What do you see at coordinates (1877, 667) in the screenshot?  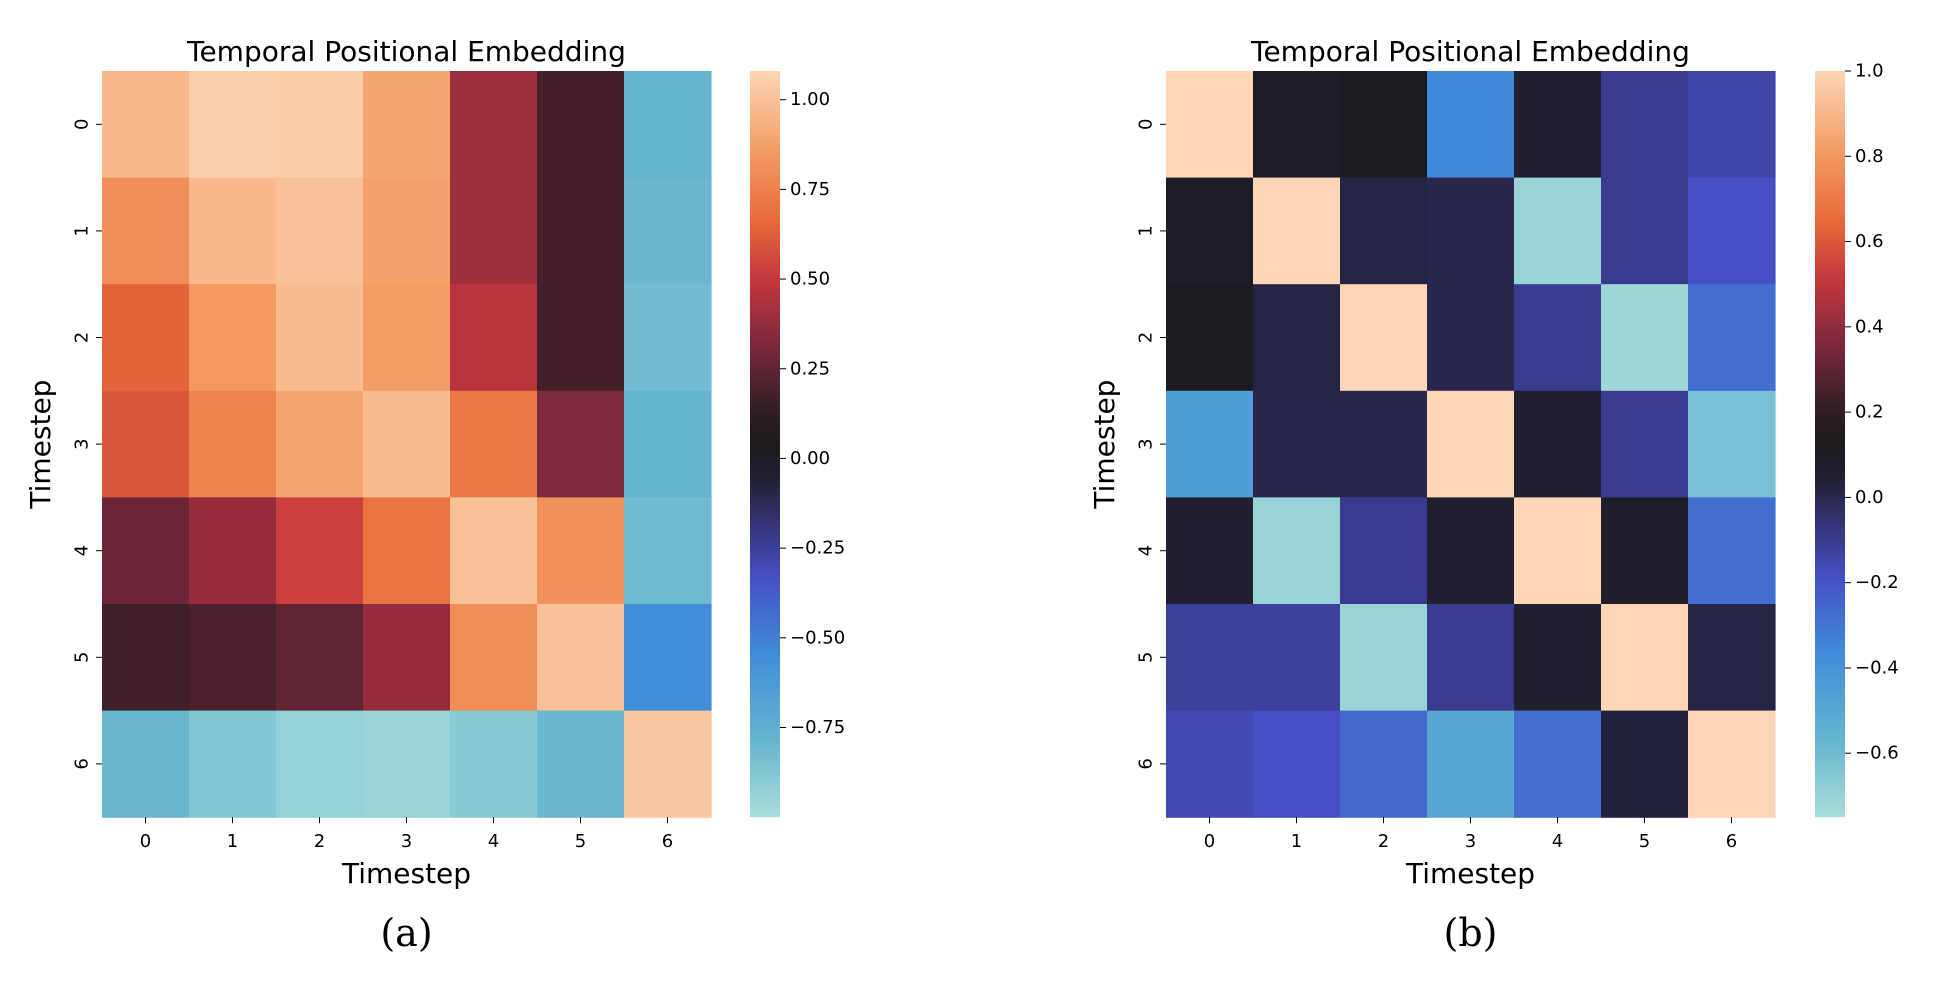 I see `colorbar-tick-label: −0.4` at bounding box center [1877, 667].